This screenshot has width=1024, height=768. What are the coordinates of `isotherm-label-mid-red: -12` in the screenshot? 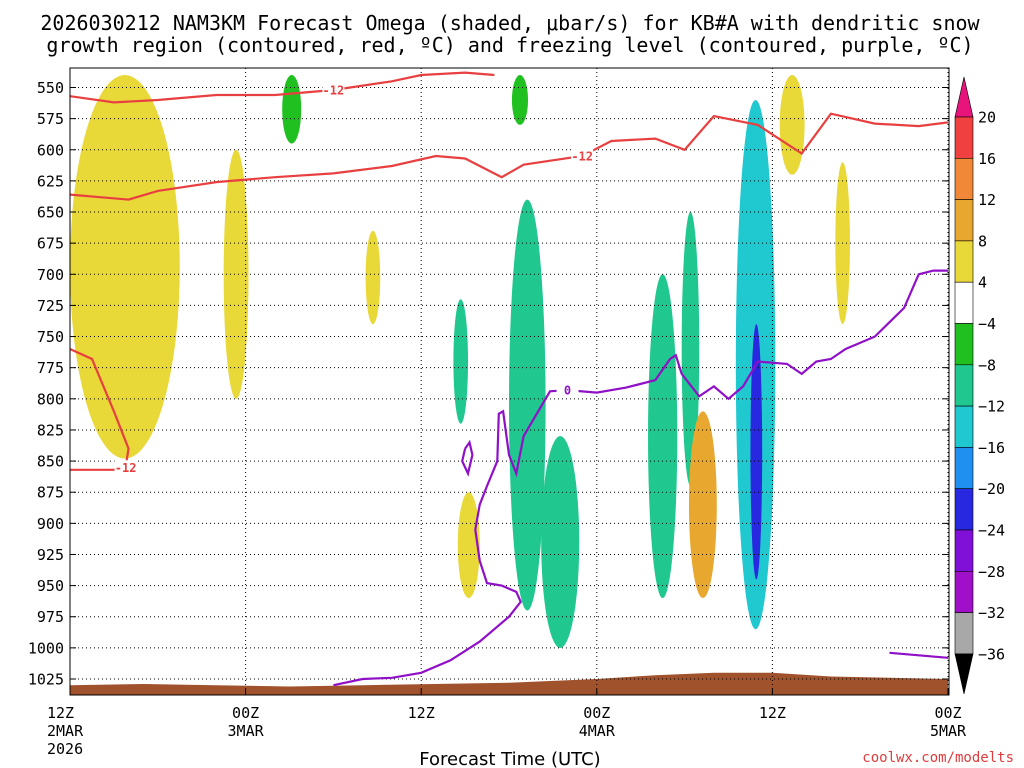 It's located at (582, 156).